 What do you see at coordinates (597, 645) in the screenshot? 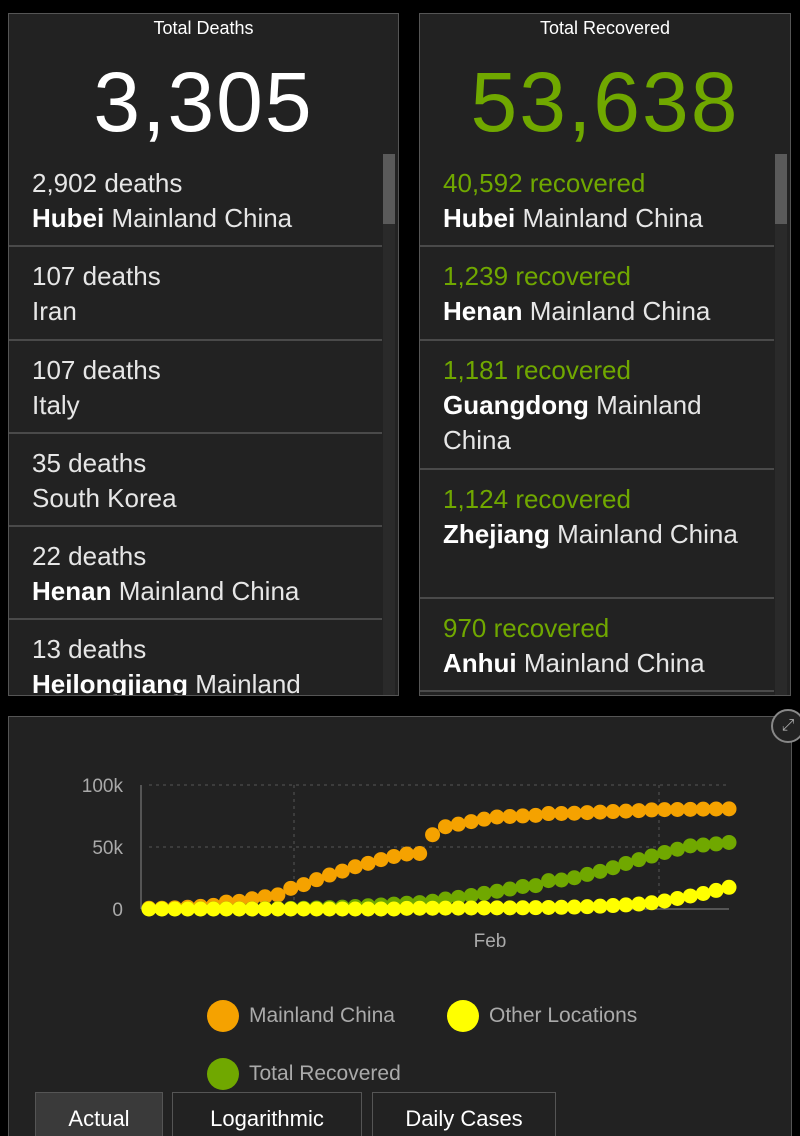
I see `list-item: 970 recovered Anhui Mainland China` at bounding box center [597, 645].